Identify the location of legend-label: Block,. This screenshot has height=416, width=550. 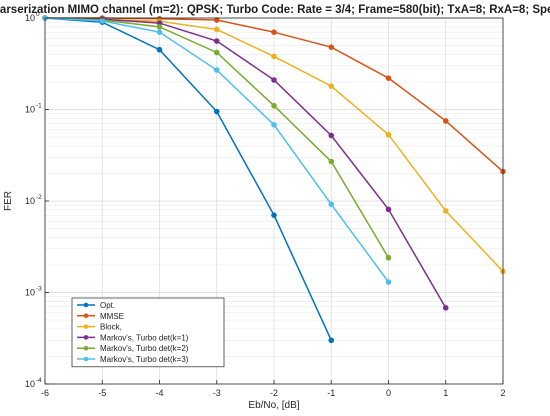
(111, 327).